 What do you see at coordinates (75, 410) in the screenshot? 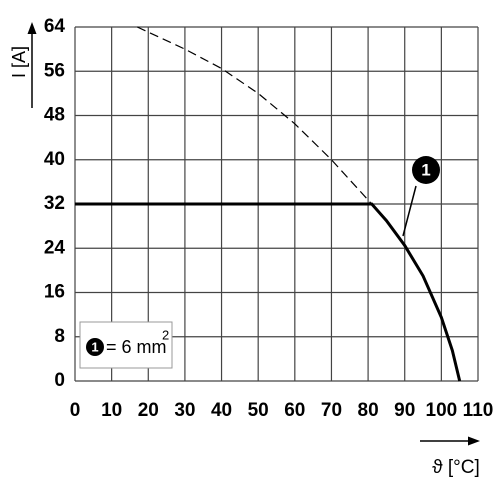
I see `x-tick-label: 0` at bounding box center [75, 410].